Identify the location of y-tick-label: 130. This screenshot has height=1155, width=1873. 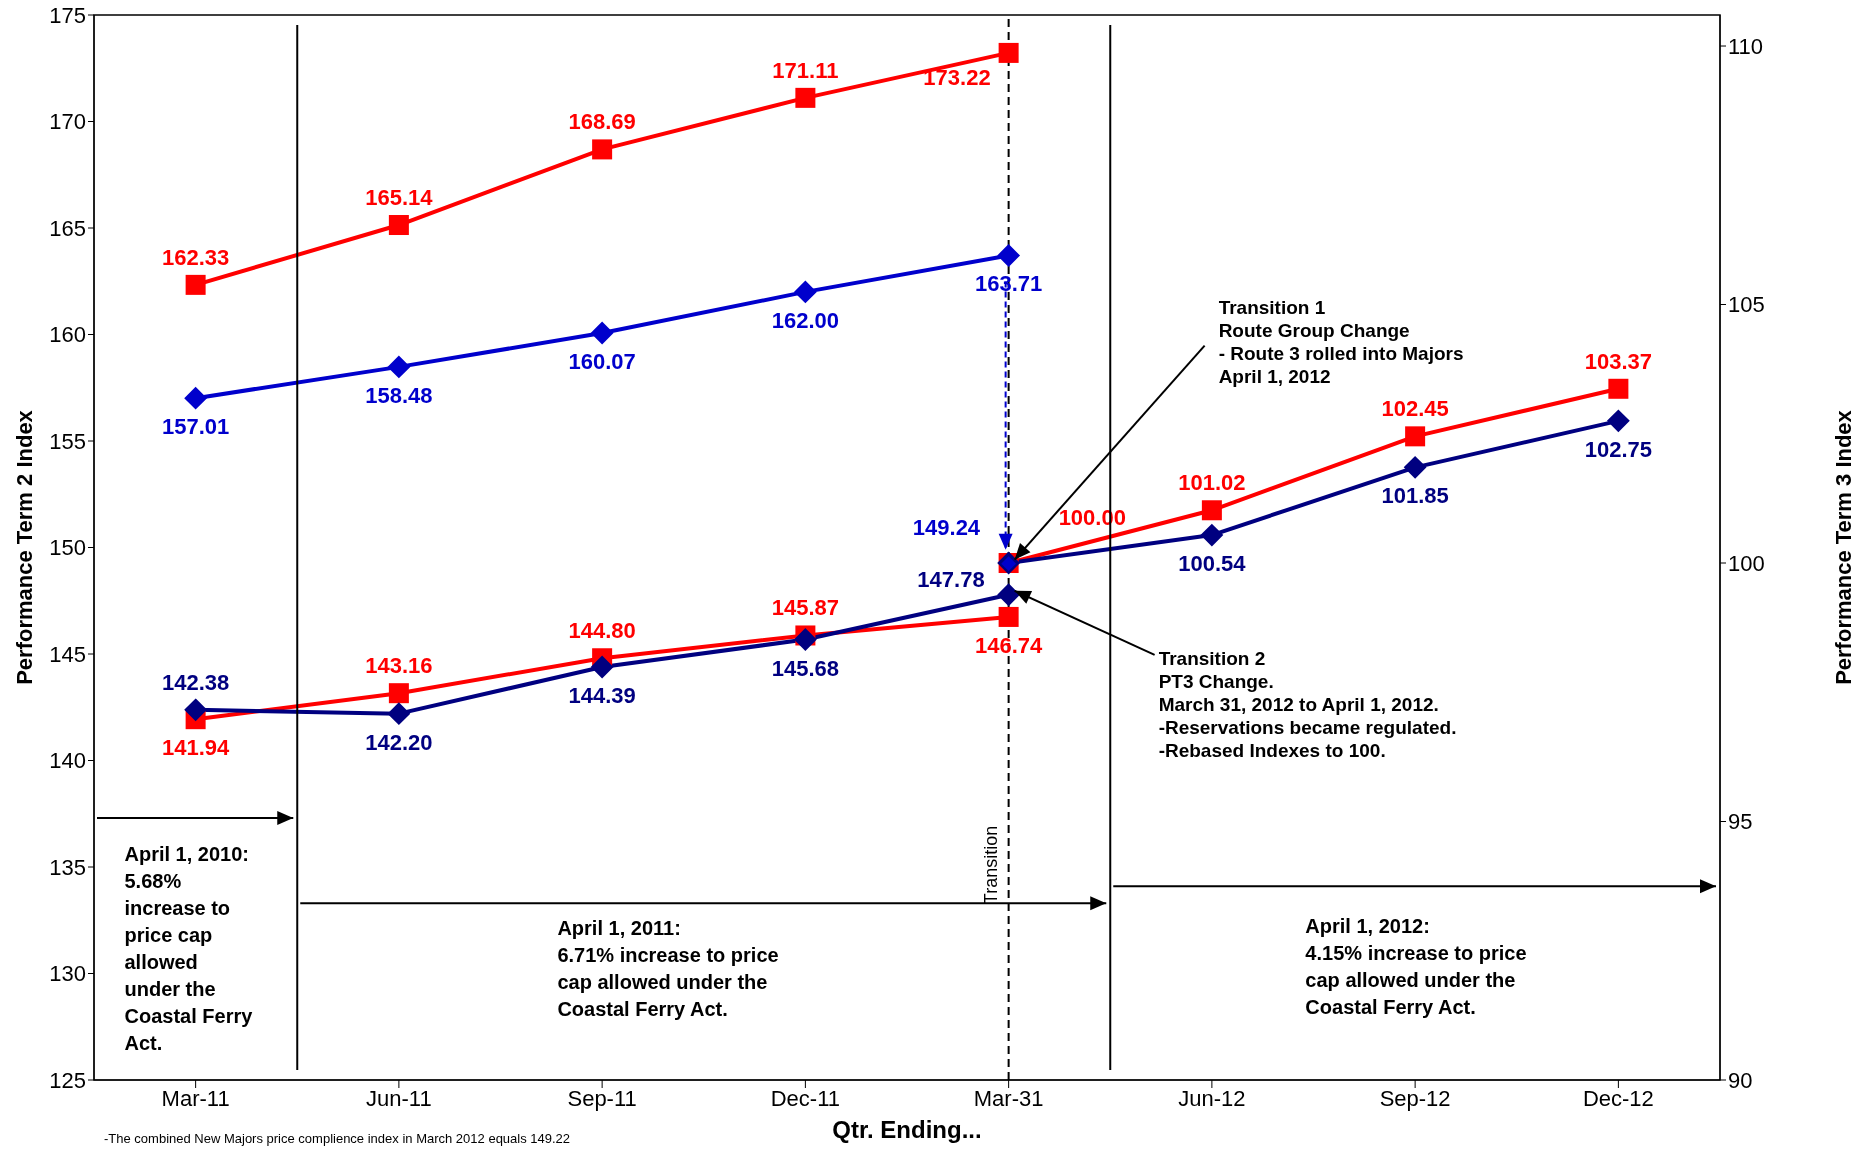
(67, 974).